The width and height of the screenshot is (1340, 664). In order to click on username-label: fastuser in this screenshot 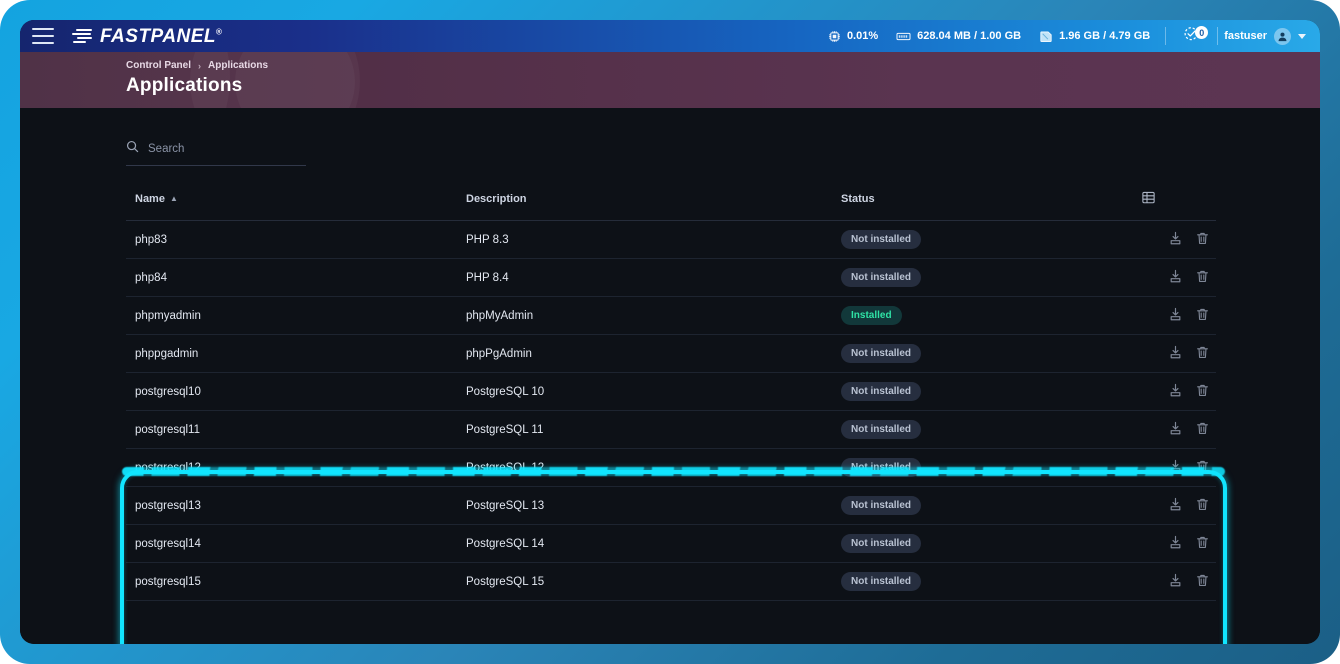, I will do `click(1245, 36)`.